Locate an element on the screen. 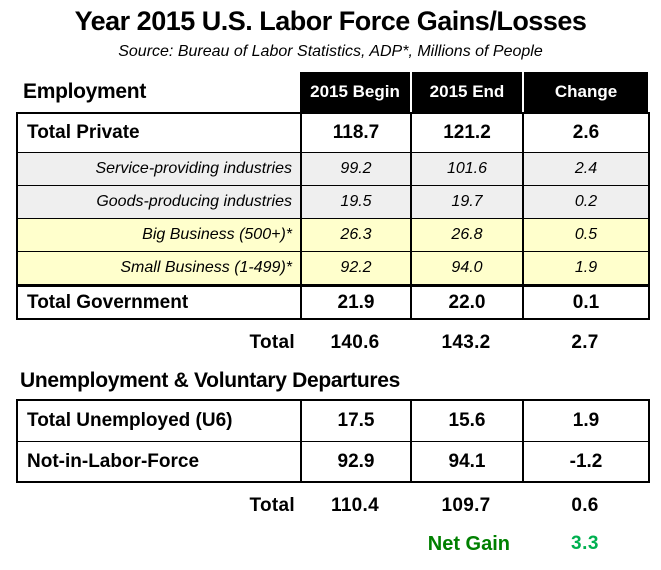 This screenshot has height=570, width=661. row-label: Total Unemployed (U6) is located at coordinates (130, 420).